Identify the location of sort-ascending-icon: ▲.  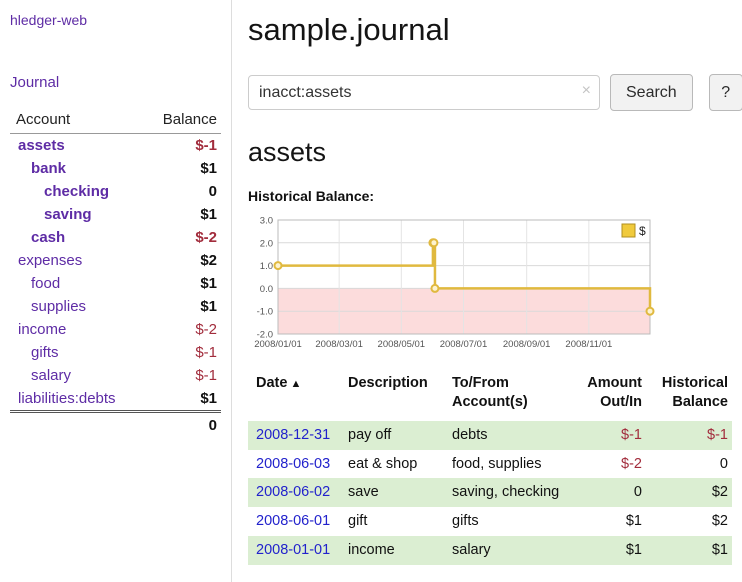
(294, 384).